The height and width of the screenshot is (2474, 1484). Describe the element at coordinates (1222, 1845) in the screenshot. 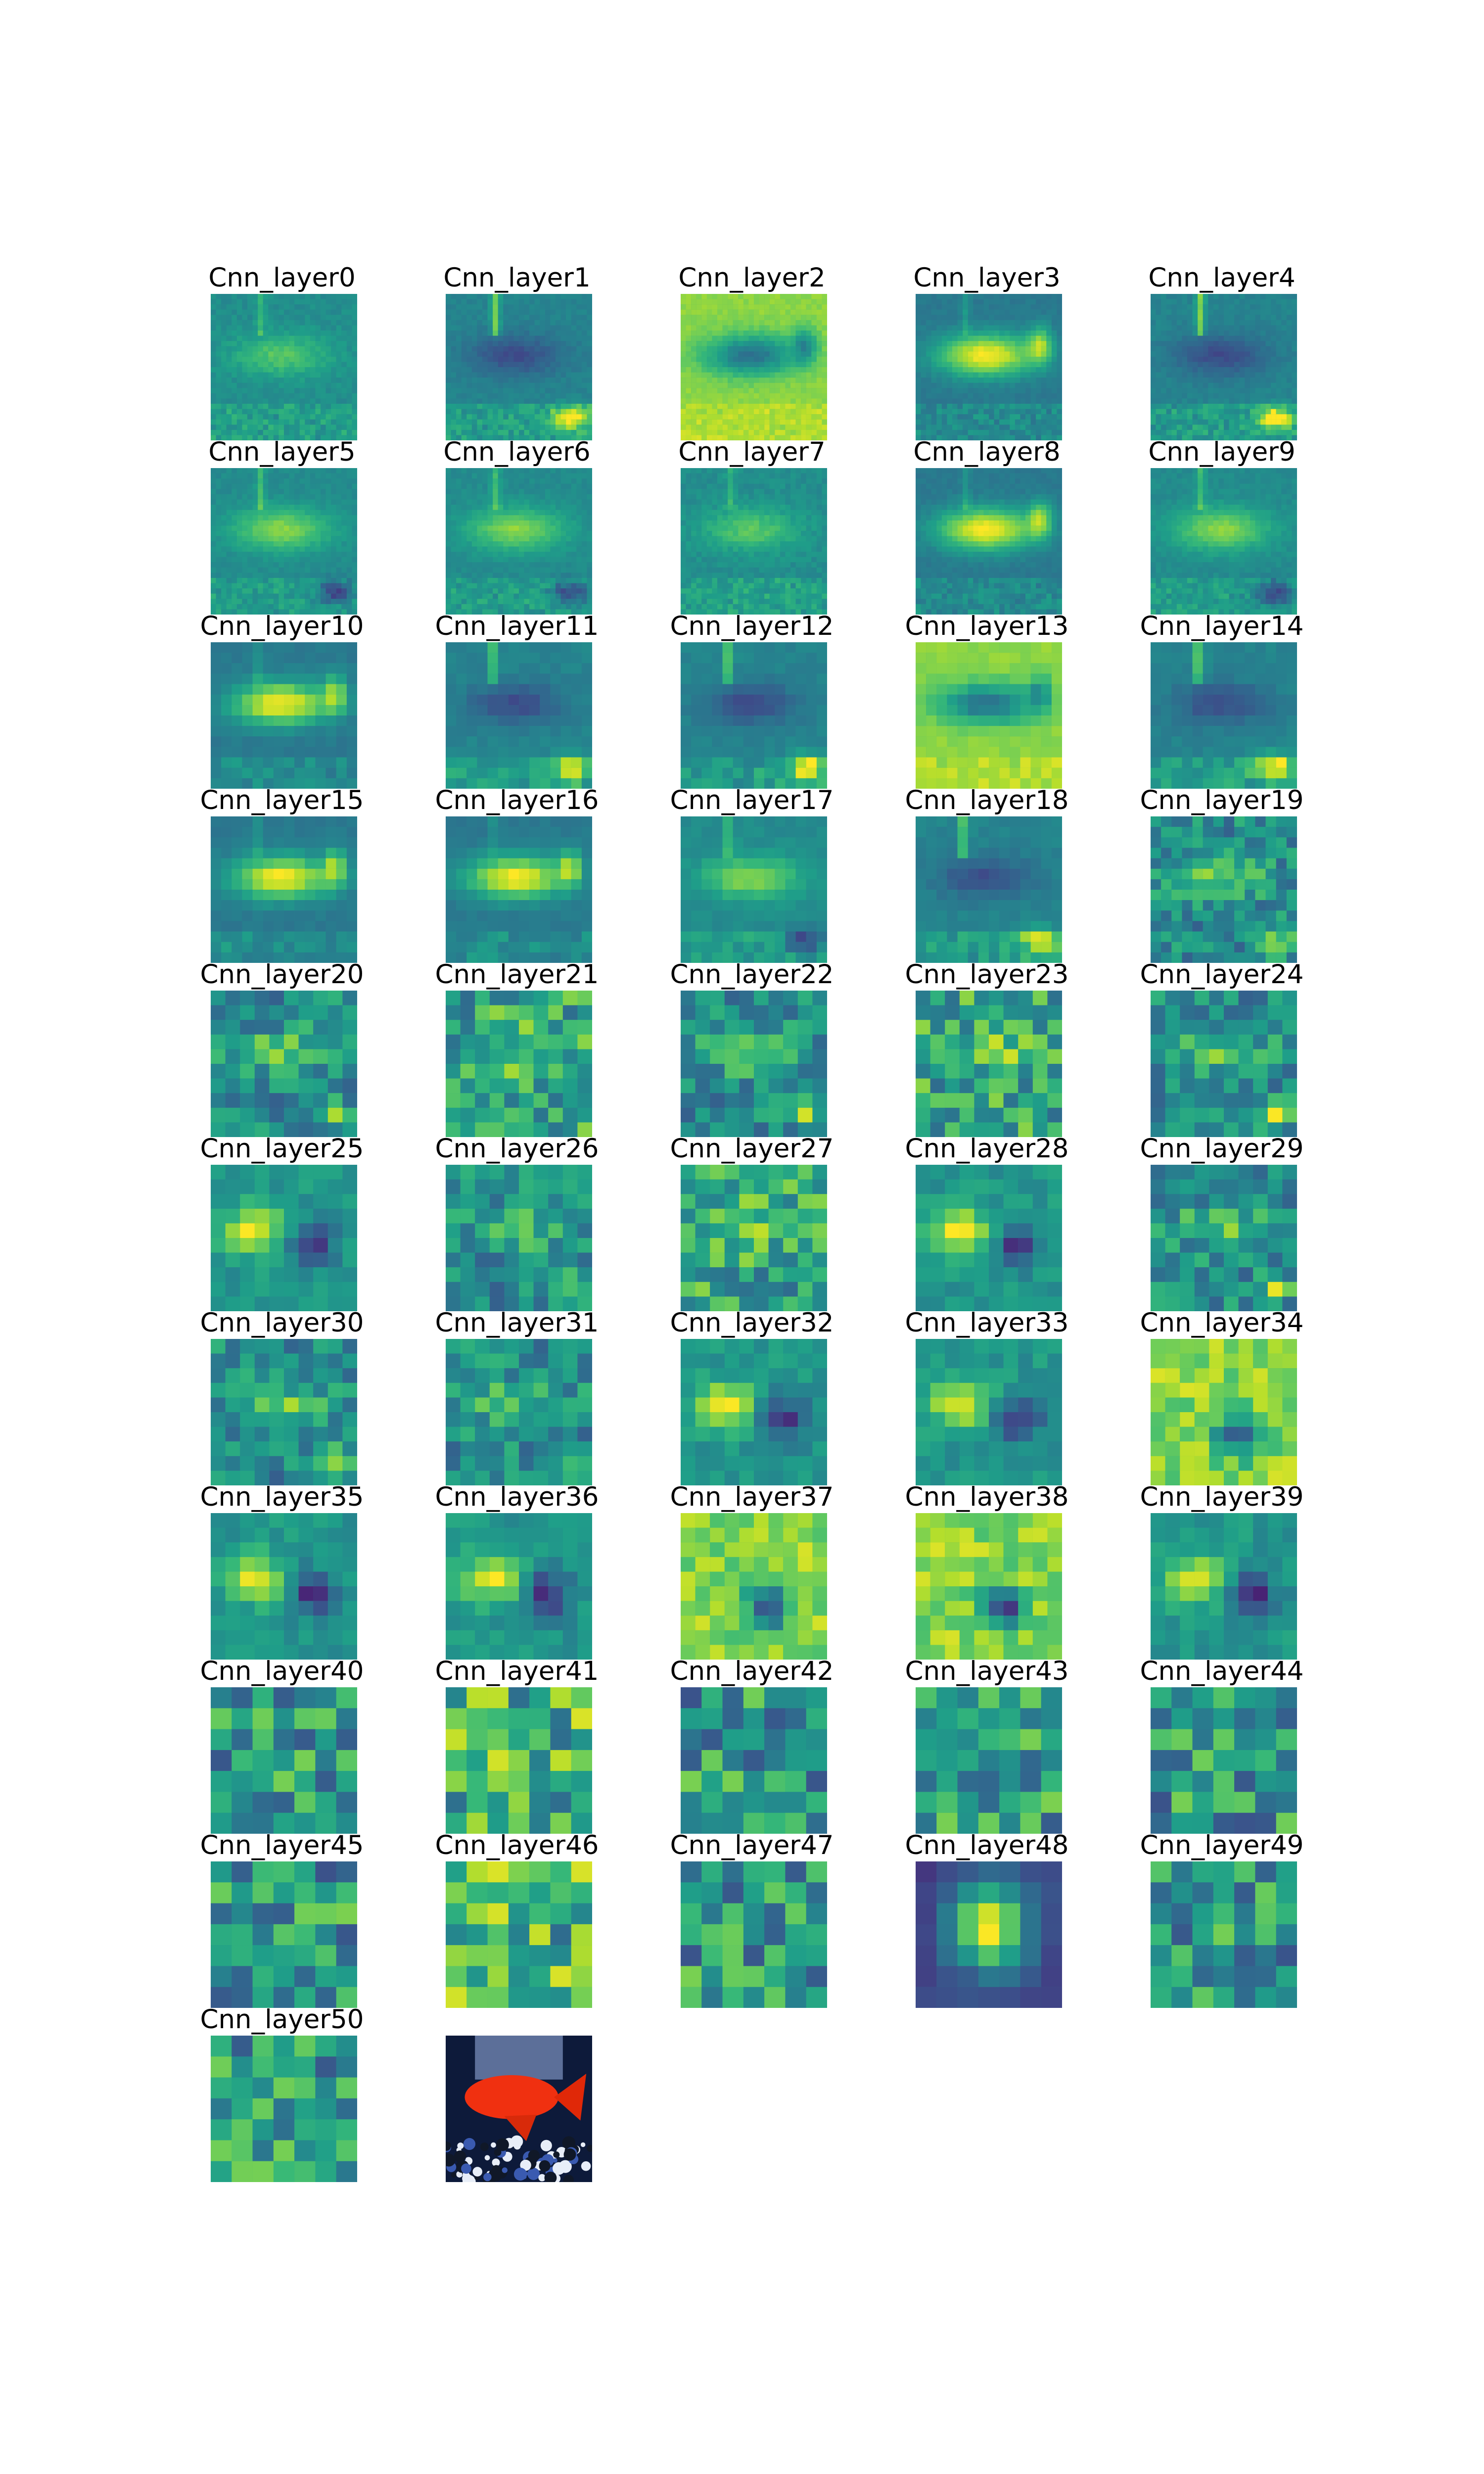

I see `panel-title: Cnn_layer49` at that location.